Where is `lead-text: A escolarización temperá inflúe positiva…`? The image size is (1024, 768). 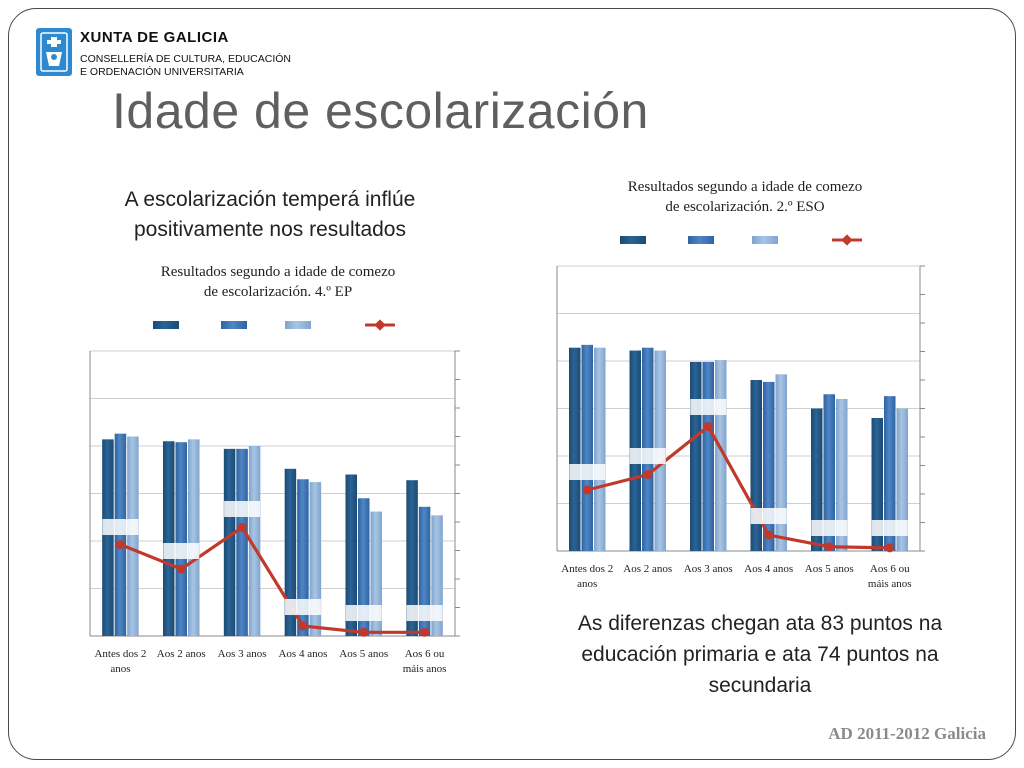 lead-text: A escolarización temperá inflúe positiva… is located at coordinates (270, 214).